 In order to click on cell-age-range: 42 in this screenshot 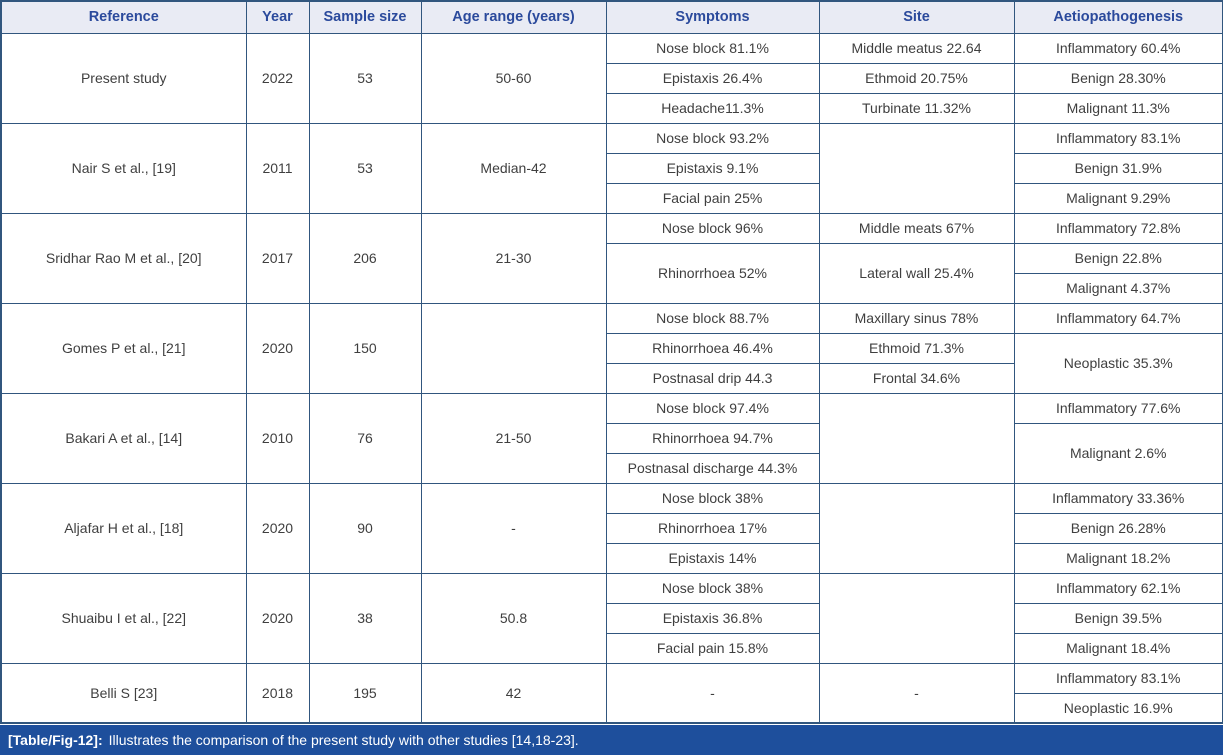, I will do `click(513, 693)`.